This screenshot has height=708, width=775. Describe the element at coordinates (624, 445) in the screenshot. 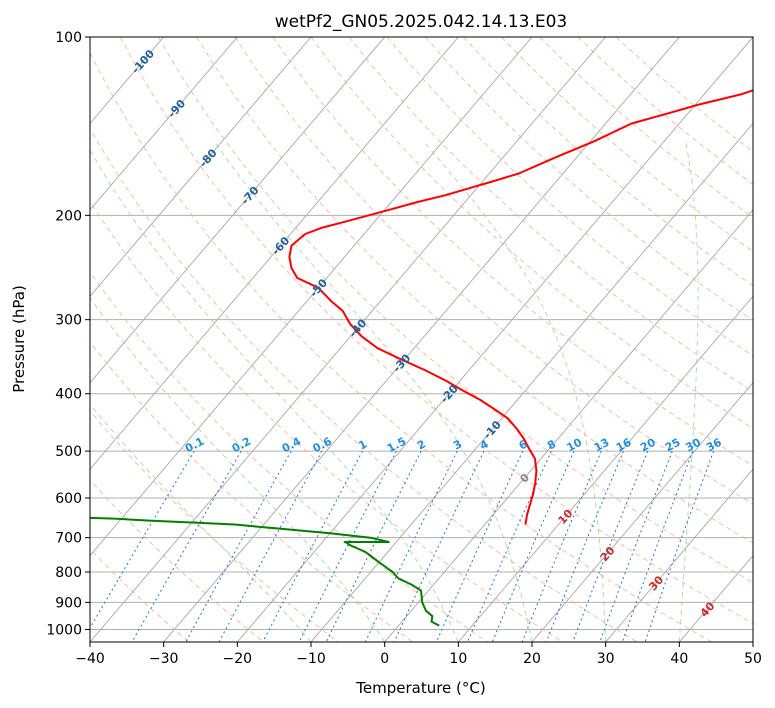

I see `mixing-ratio-label: 16` at that location.